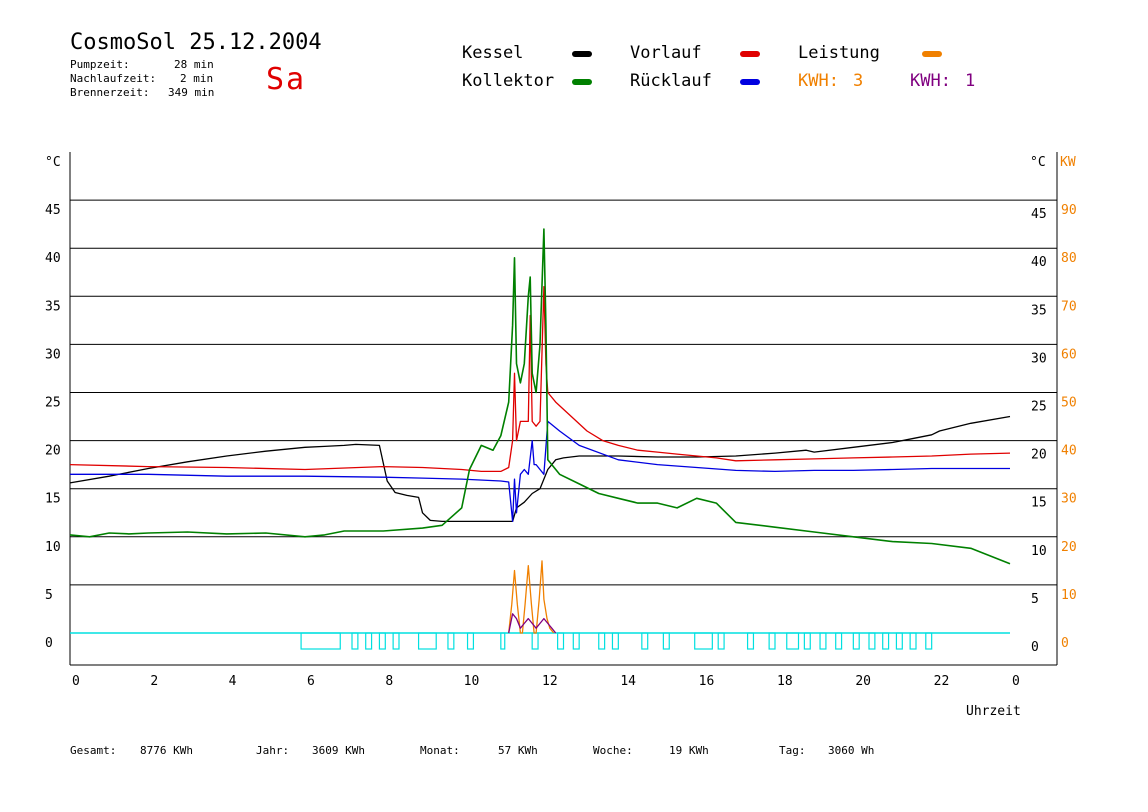  What do you see at coordinates (628, 681) in the screenshot?
I see `x-tick-label: 14` at bounding box center [628, 681].